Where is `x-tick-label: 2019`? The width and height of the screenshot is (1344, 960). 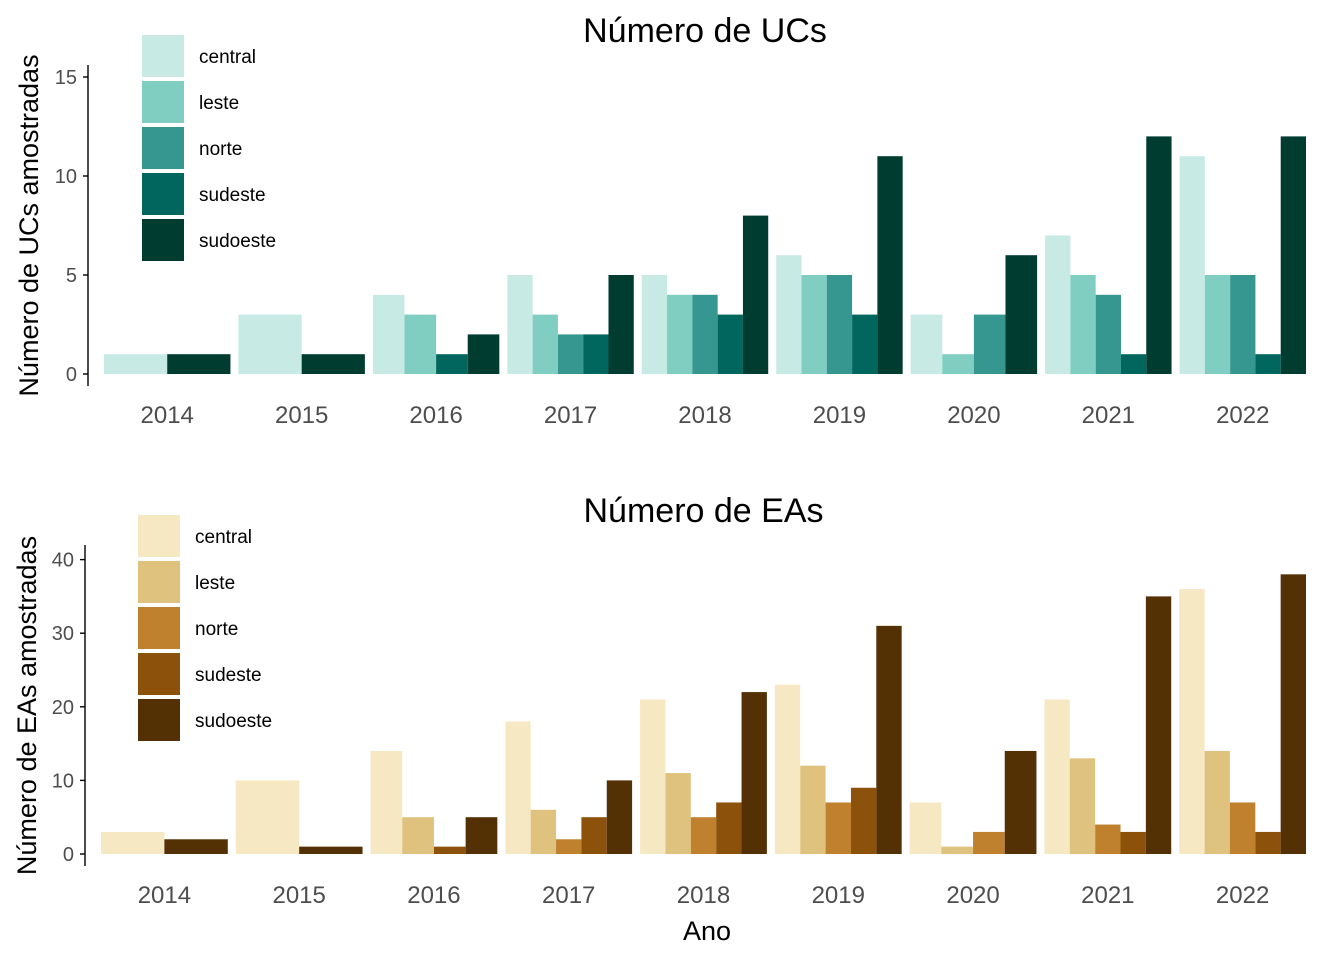 x-tick-label: 2019 is located at coordinates (838, 895).